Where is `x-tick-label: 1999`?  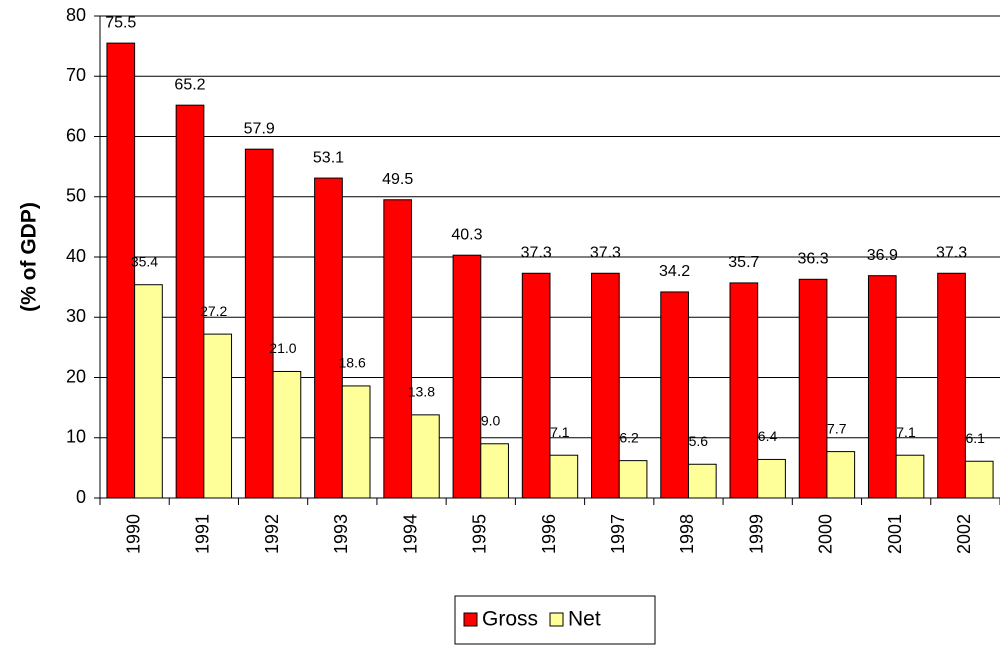 x-tick-label: 1999 is located at coordinates (756, 534).